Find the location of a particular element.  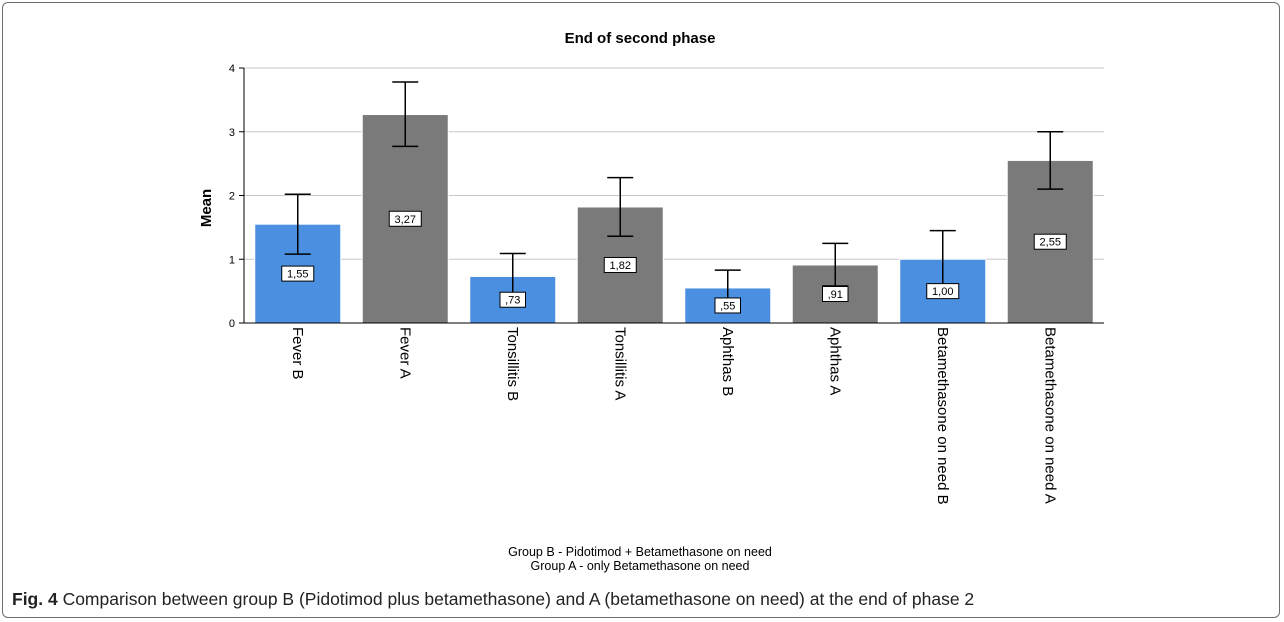

data-label: 1,82 is located at coordinates (620, 266).